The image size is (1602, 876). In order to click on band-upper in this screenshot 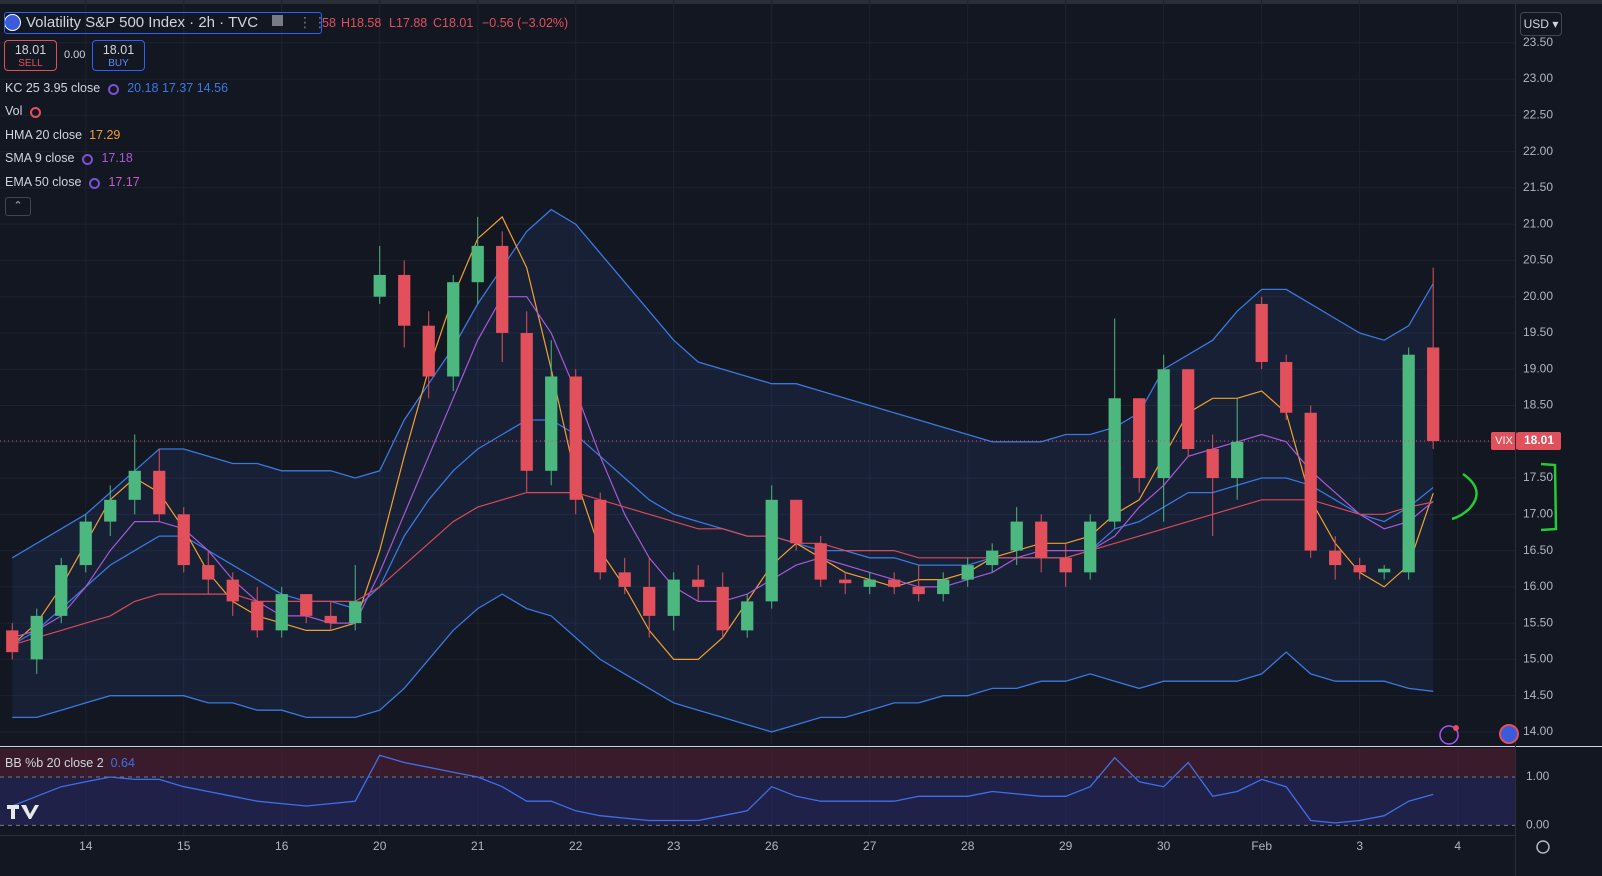, I will do `click(757, 762)`.